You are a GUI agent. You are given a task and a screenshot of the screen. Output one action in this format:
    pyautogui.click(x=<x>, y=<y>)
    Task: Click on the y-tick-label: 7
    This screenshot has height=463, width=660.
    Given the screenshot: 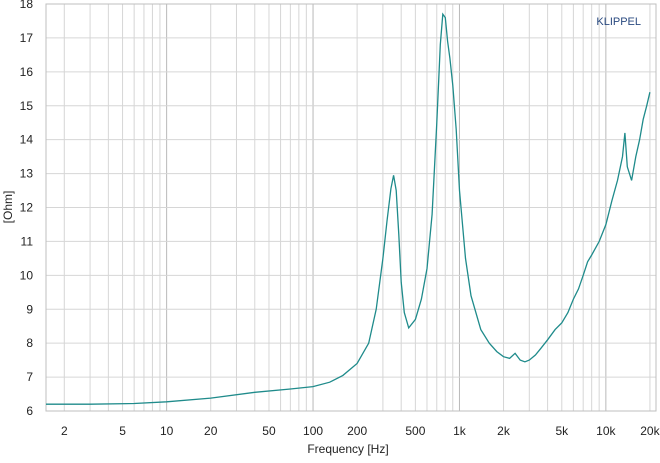 What is the action you would take?
    pyautogui.click(x=29, y=377)
    